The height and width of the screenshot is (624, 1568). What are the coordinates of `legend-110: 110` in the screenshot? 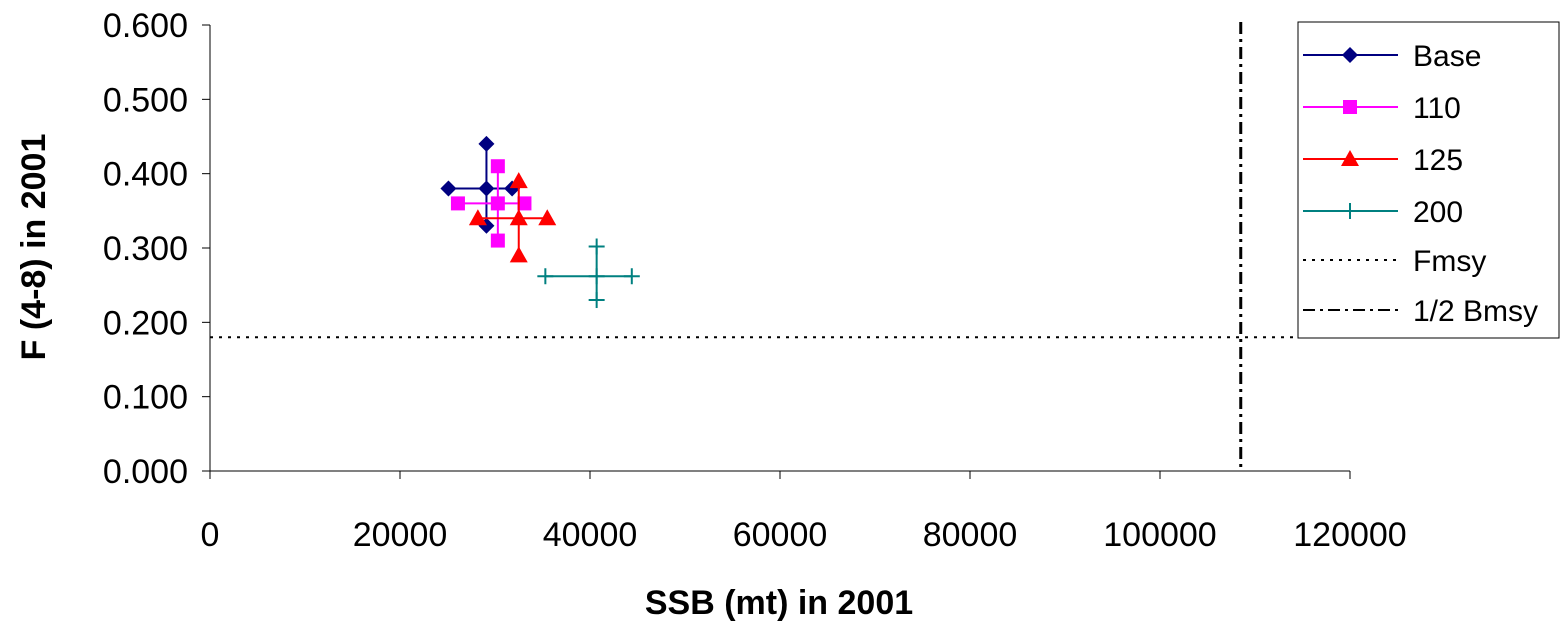 It's located at (1382, 108).